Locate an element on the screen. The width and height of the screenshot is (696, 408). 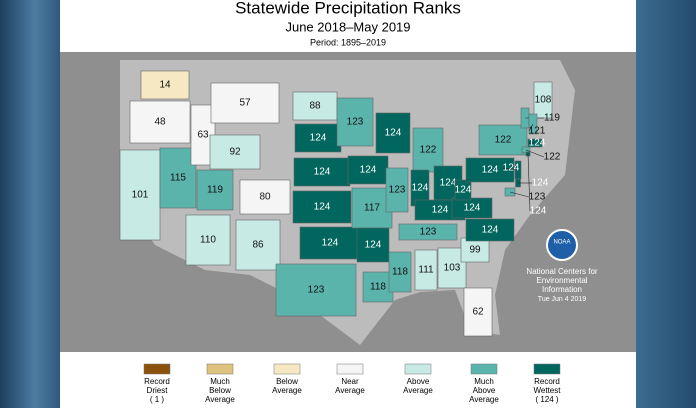
period: Period: 1895–2019 is located at coordinates (348, 42).